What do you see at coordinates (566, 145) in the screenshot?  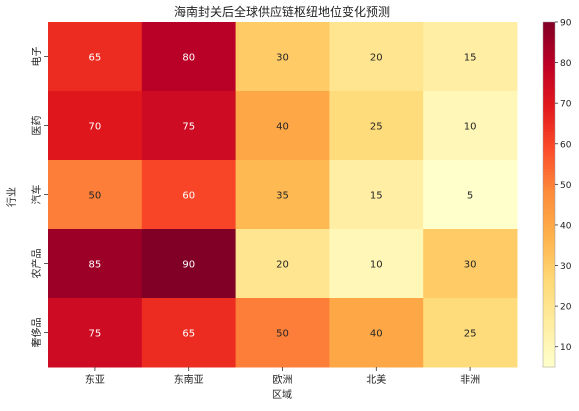 I see `colorbar-tick-label: 60` at bounding box center [566, 145].